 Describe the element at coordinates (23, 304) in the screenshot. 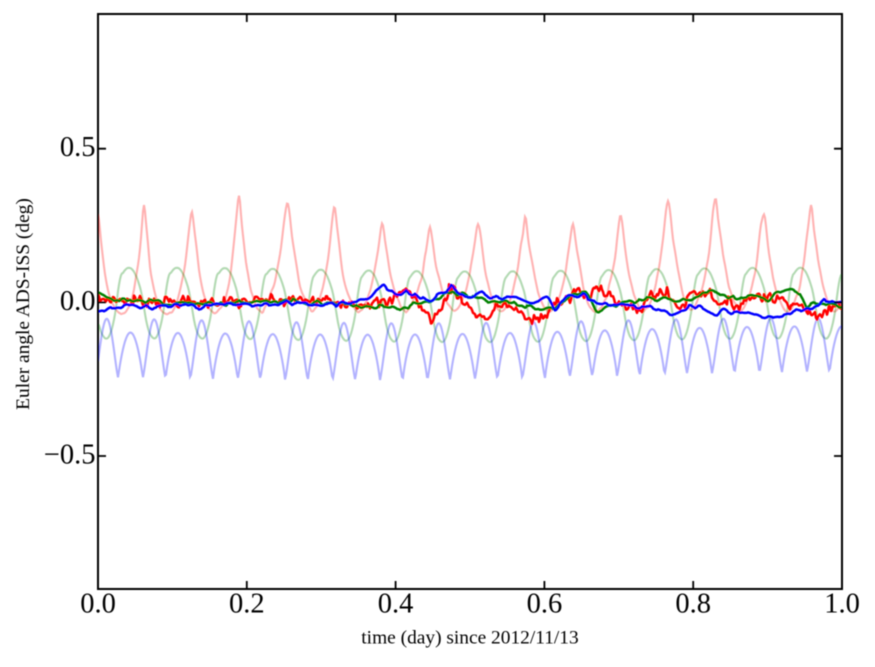

I see `svg-text: Euler angle ADS-ISS (deg)` at that location.